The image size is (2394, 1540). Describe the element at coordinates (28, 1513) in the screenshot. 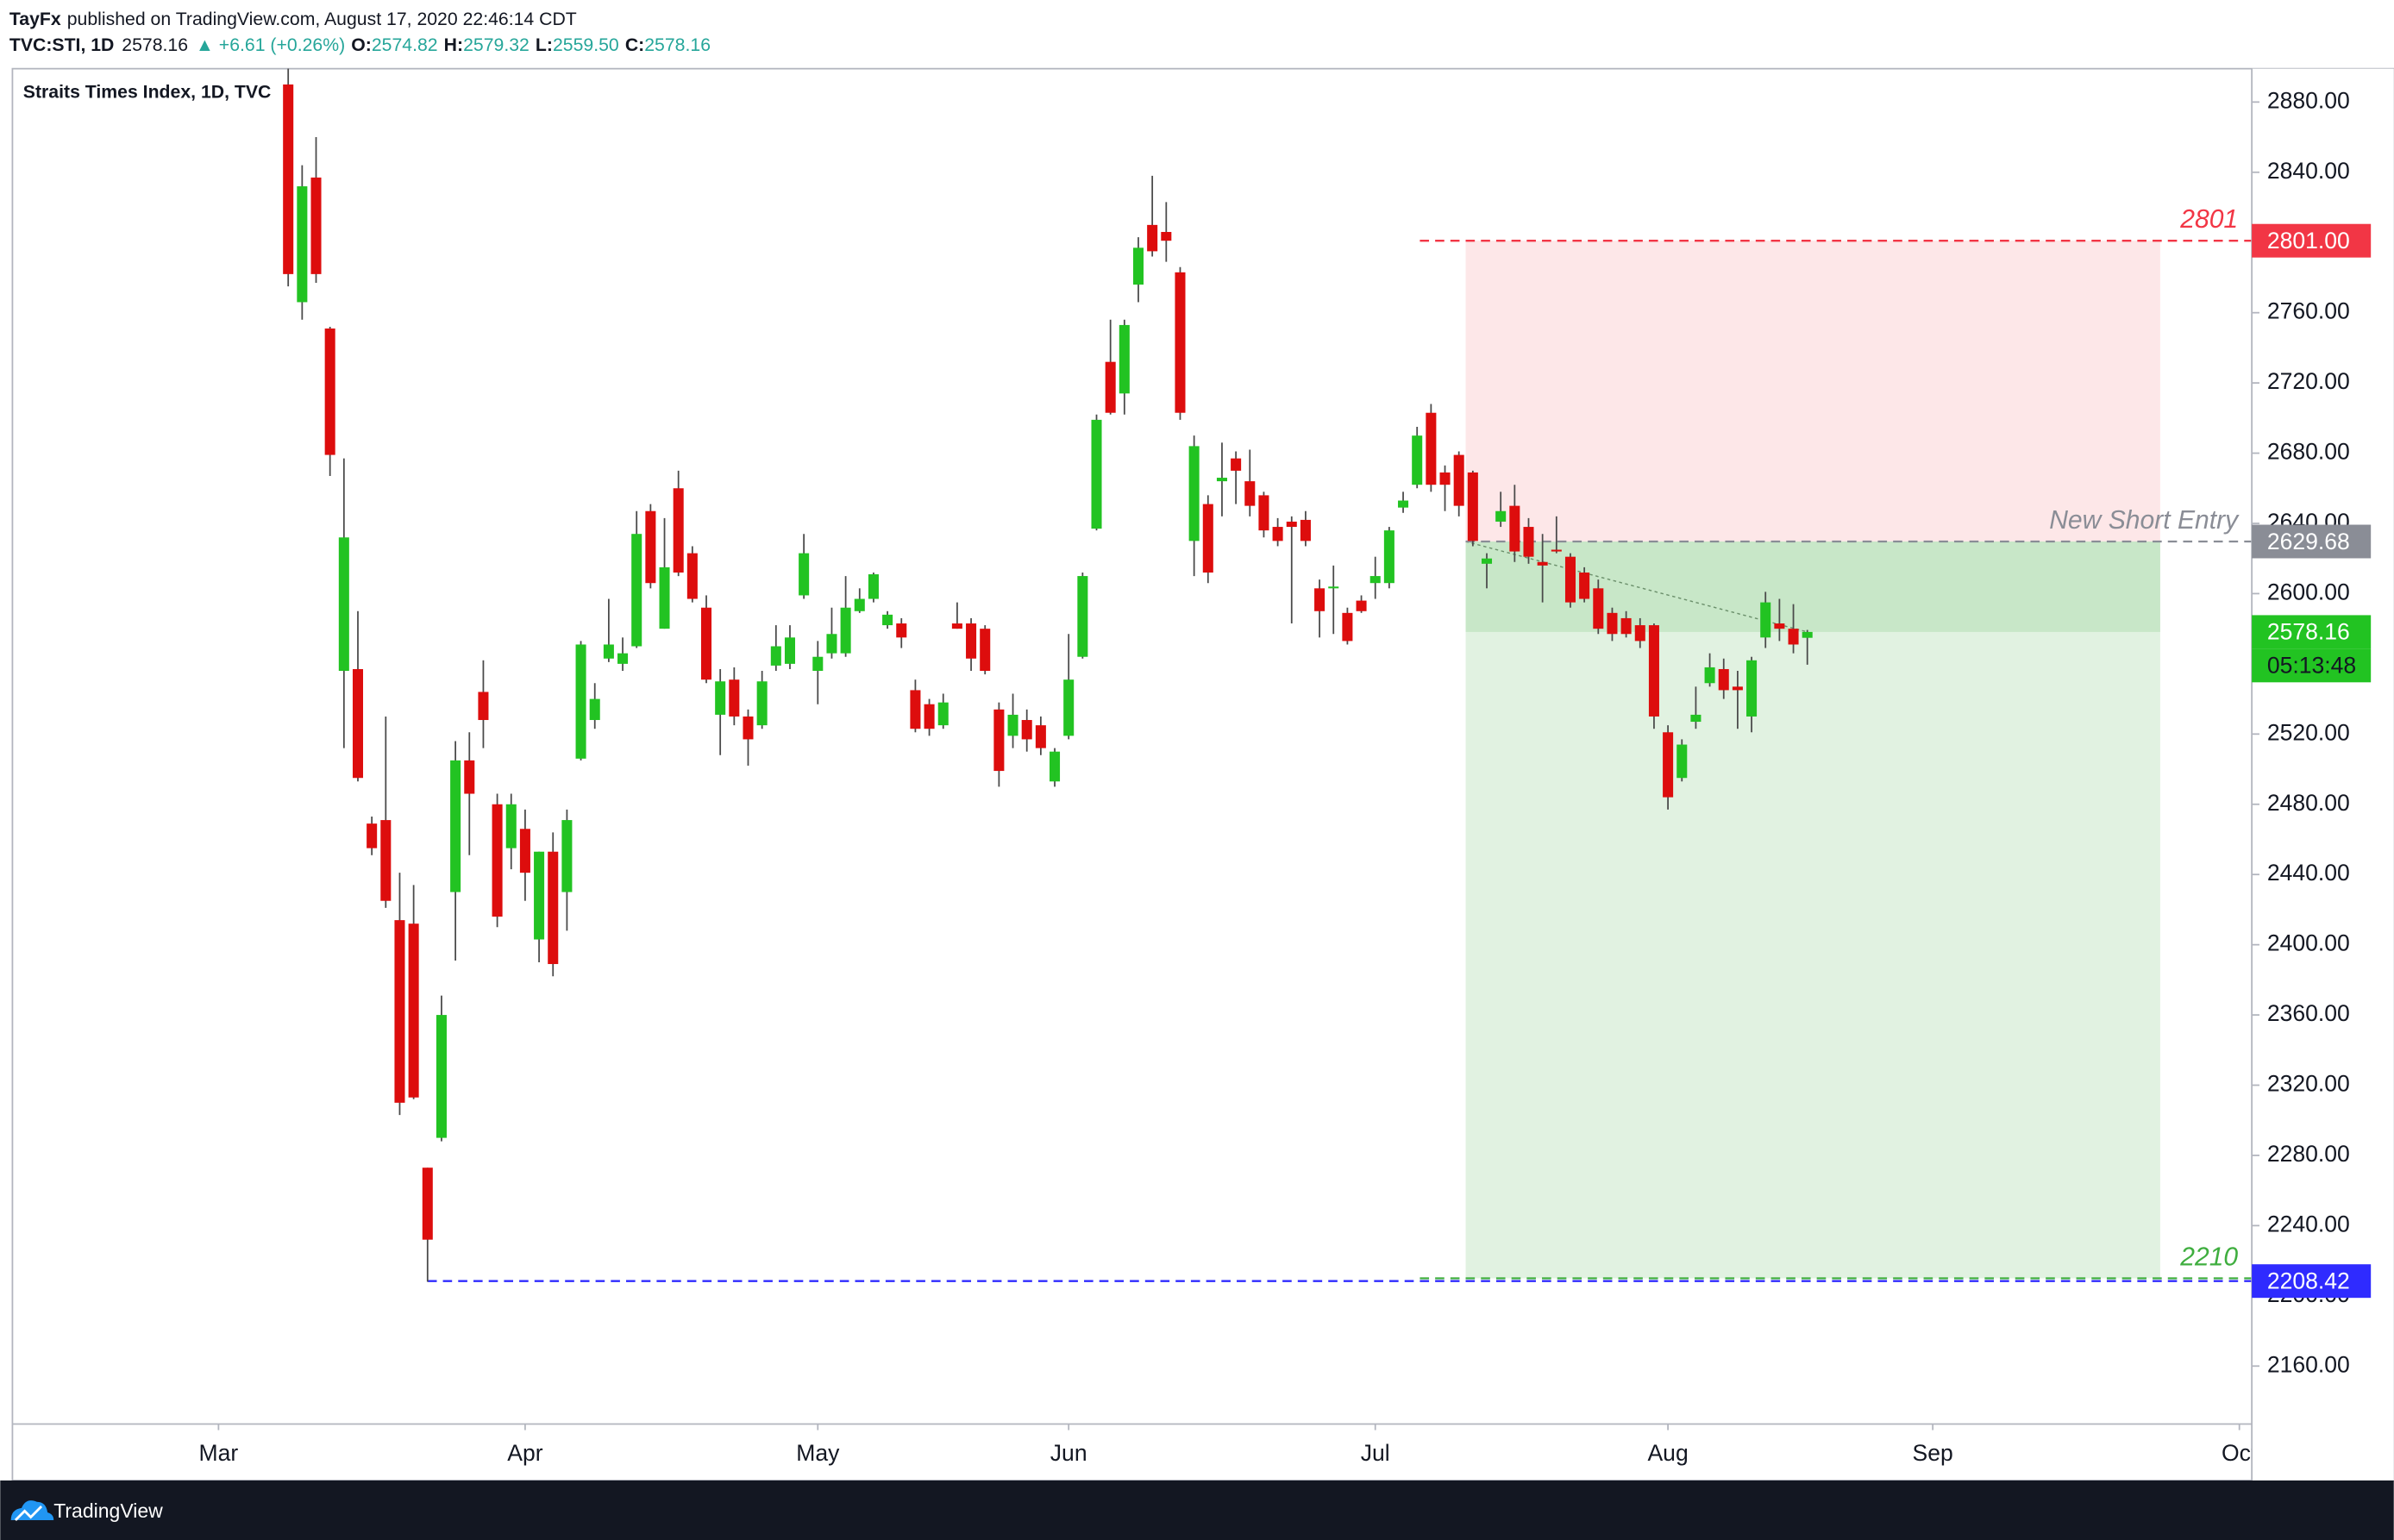

I see `brand-logo-mark` at that location.